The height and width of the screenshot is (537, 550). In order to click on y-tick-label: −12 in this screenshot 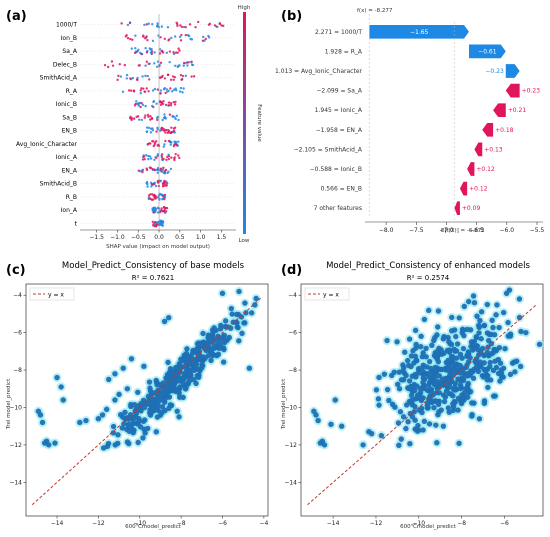, I will do `click(290, 445)`.